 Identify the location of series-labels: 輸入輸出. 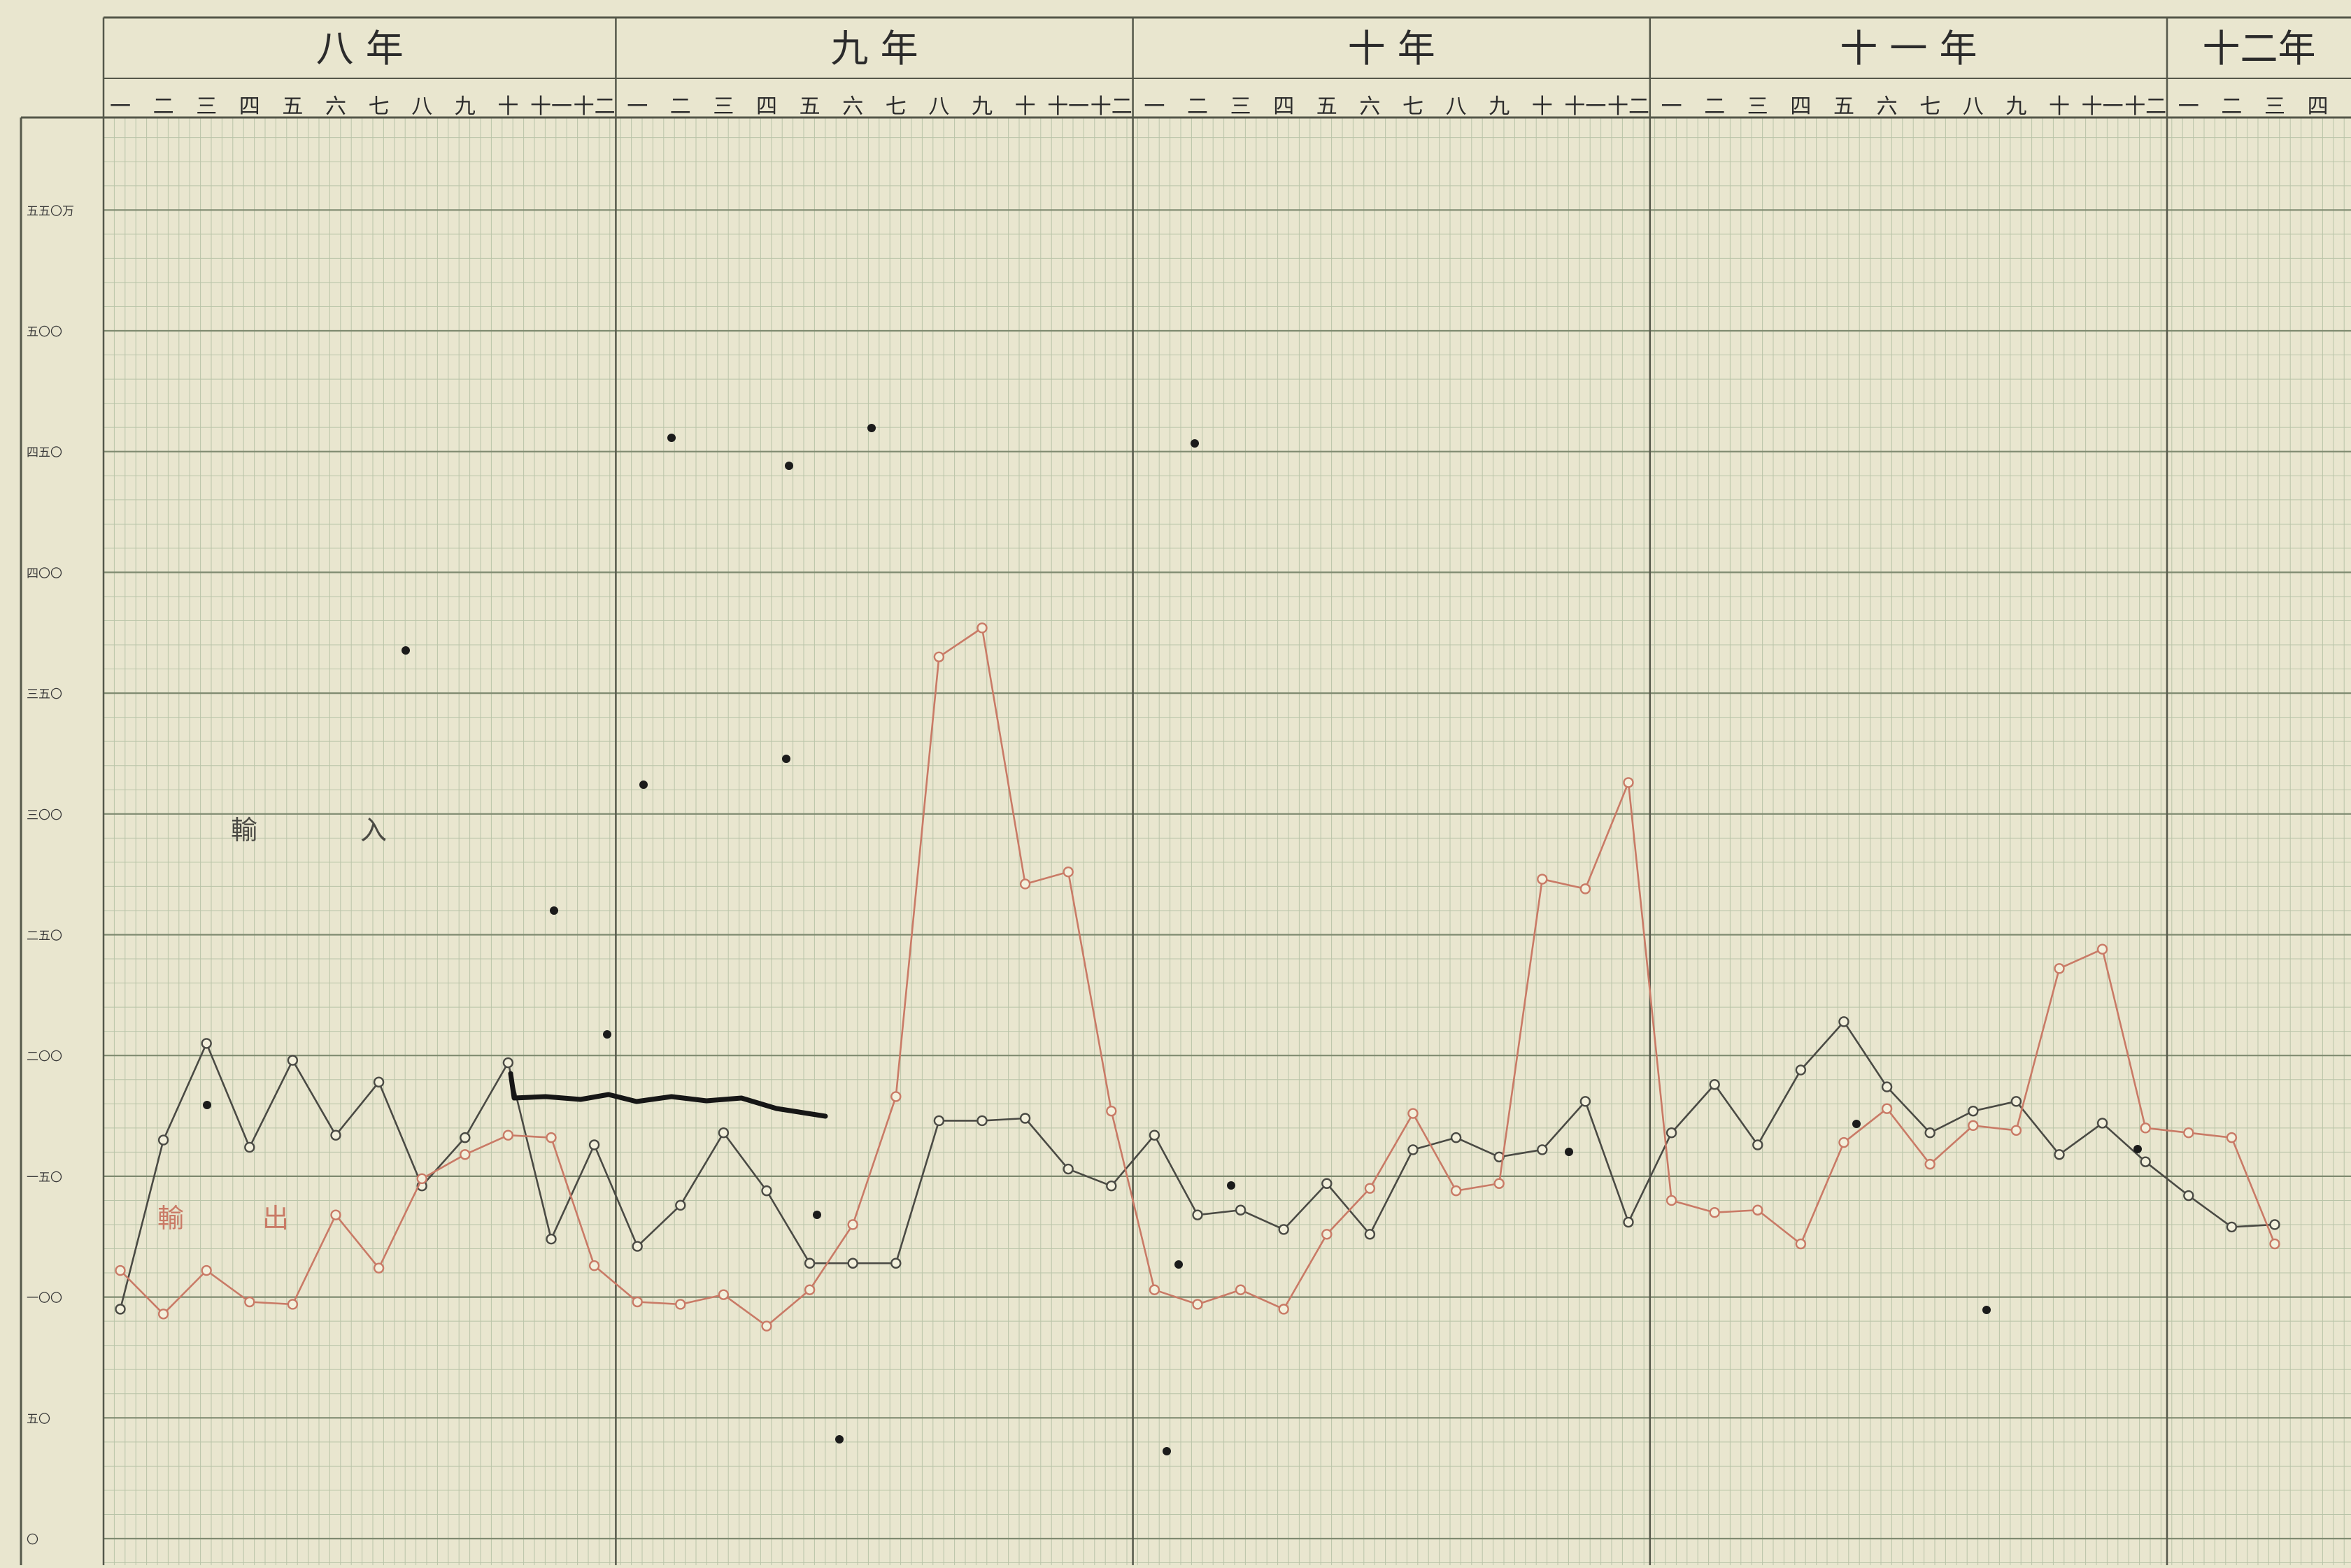
(272, 1024).